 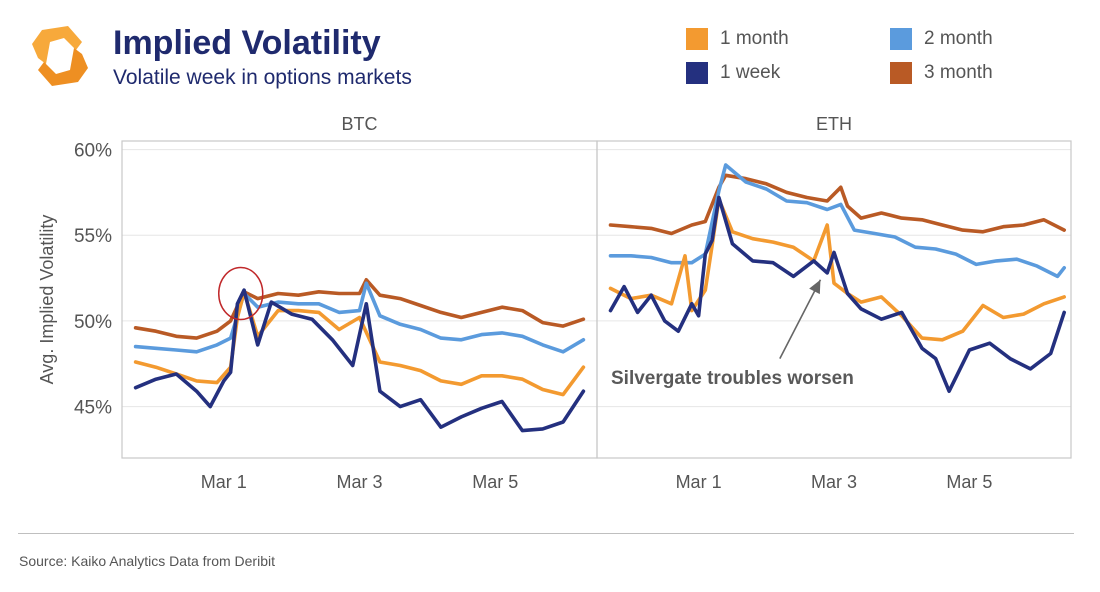 What do you see at coordinates (969, 482) in the screenshot?
I see `eth-x-tick-label: Mar 5` at bounding box center [969, 482].